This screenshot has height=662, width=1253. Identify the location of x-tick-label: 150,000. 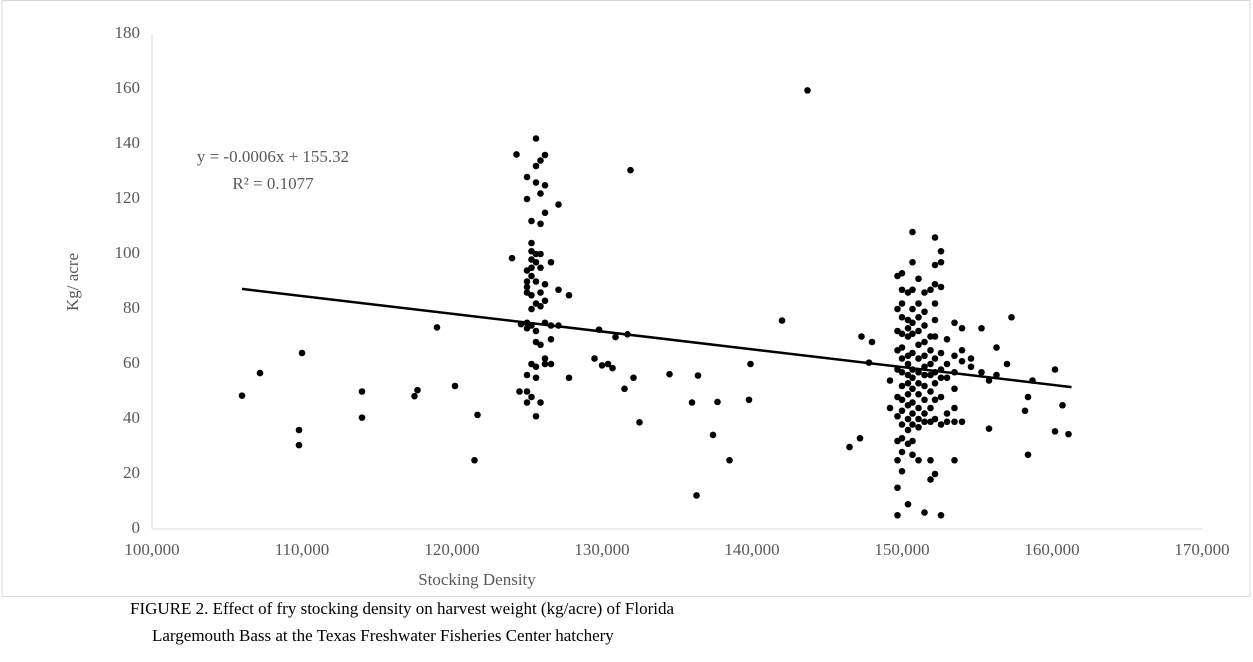
(901, 549).